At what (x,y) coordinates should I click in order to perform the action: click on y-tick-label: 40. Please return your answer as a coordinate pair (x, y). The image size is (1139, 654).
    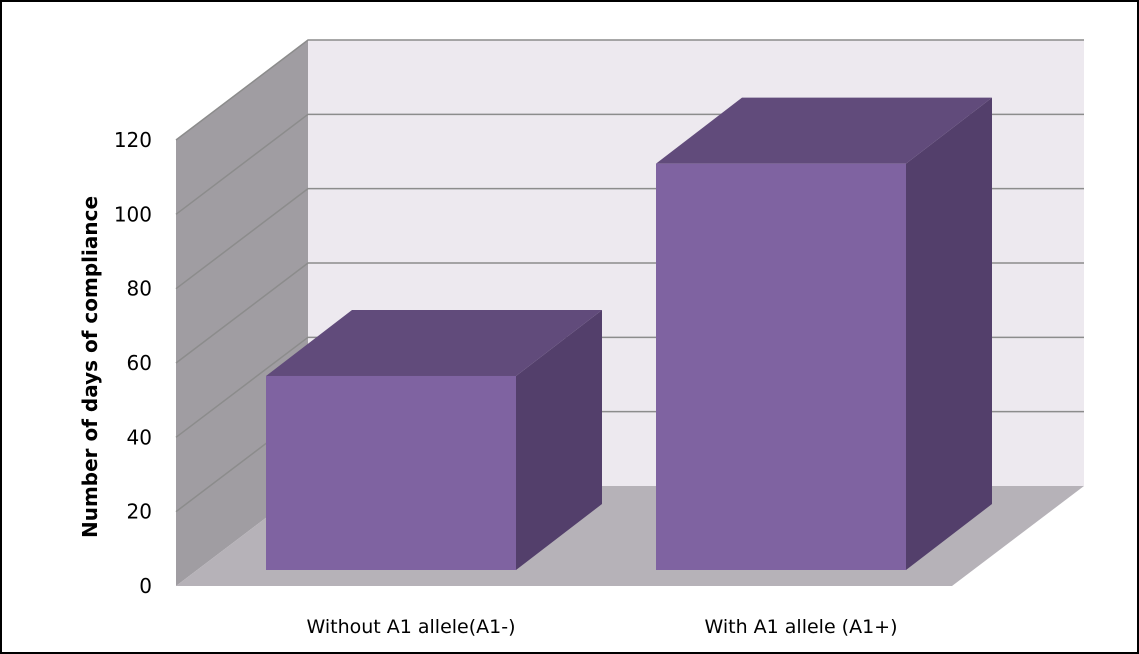
    Looking at the image, I should click on (139, 437).